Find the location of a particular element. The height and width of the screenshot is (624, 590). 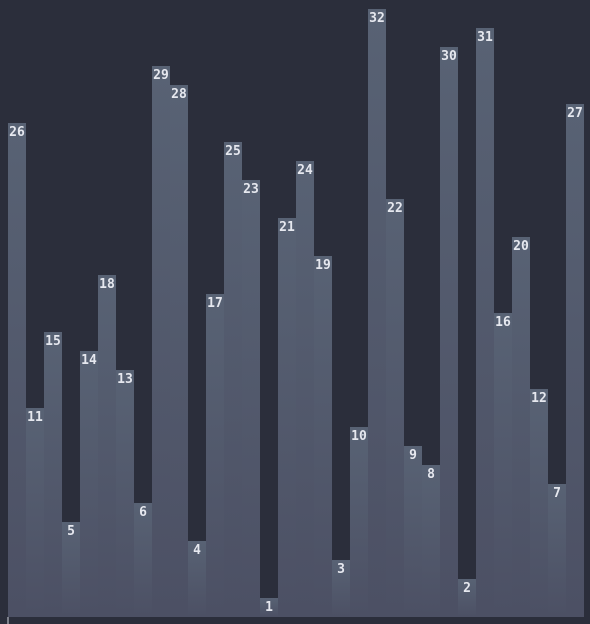

bar-value-label: 31 is located at coordinates (485, 37).